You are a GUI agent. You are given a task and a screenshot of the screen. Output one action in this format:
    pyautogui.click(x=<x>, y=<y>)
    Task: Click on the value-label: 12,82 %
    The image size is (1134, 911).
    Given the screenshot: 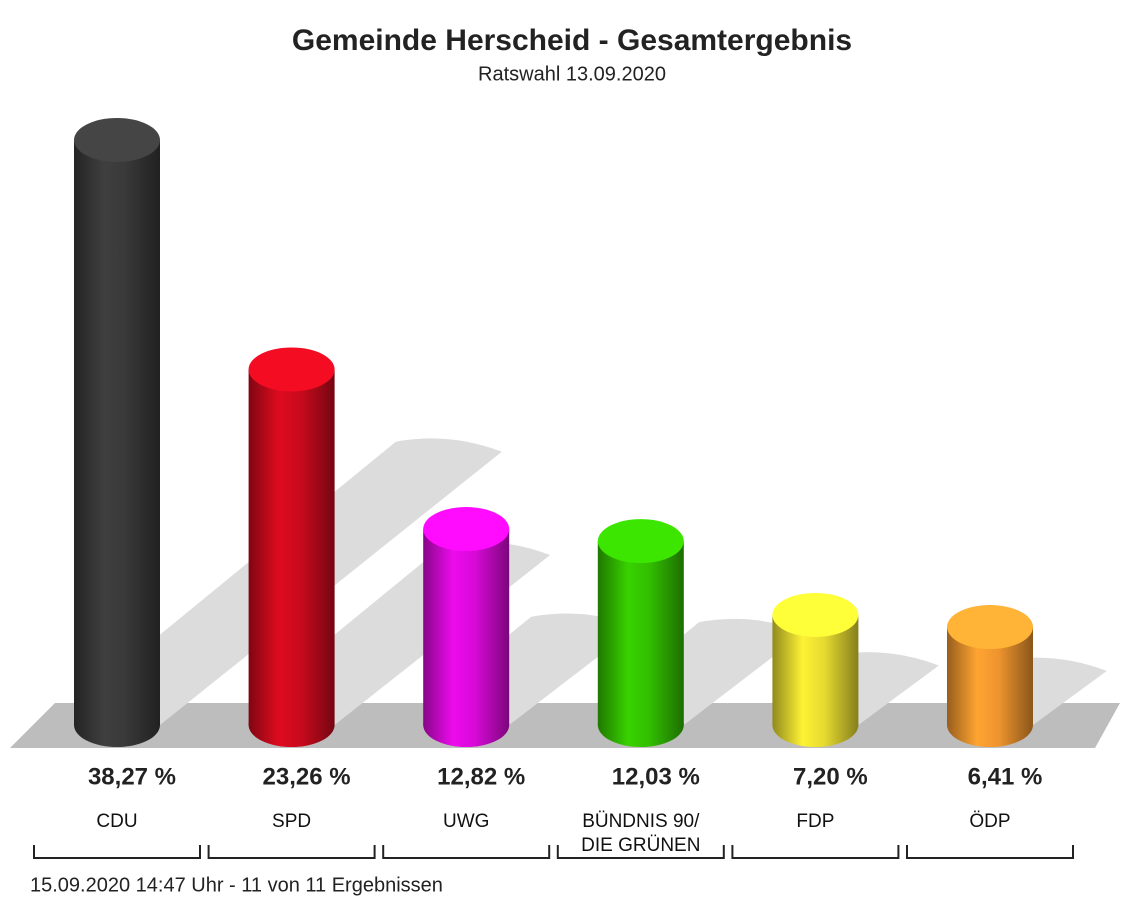 What is the action you would take?
    pyautogui.click(x=481, y=776)
    